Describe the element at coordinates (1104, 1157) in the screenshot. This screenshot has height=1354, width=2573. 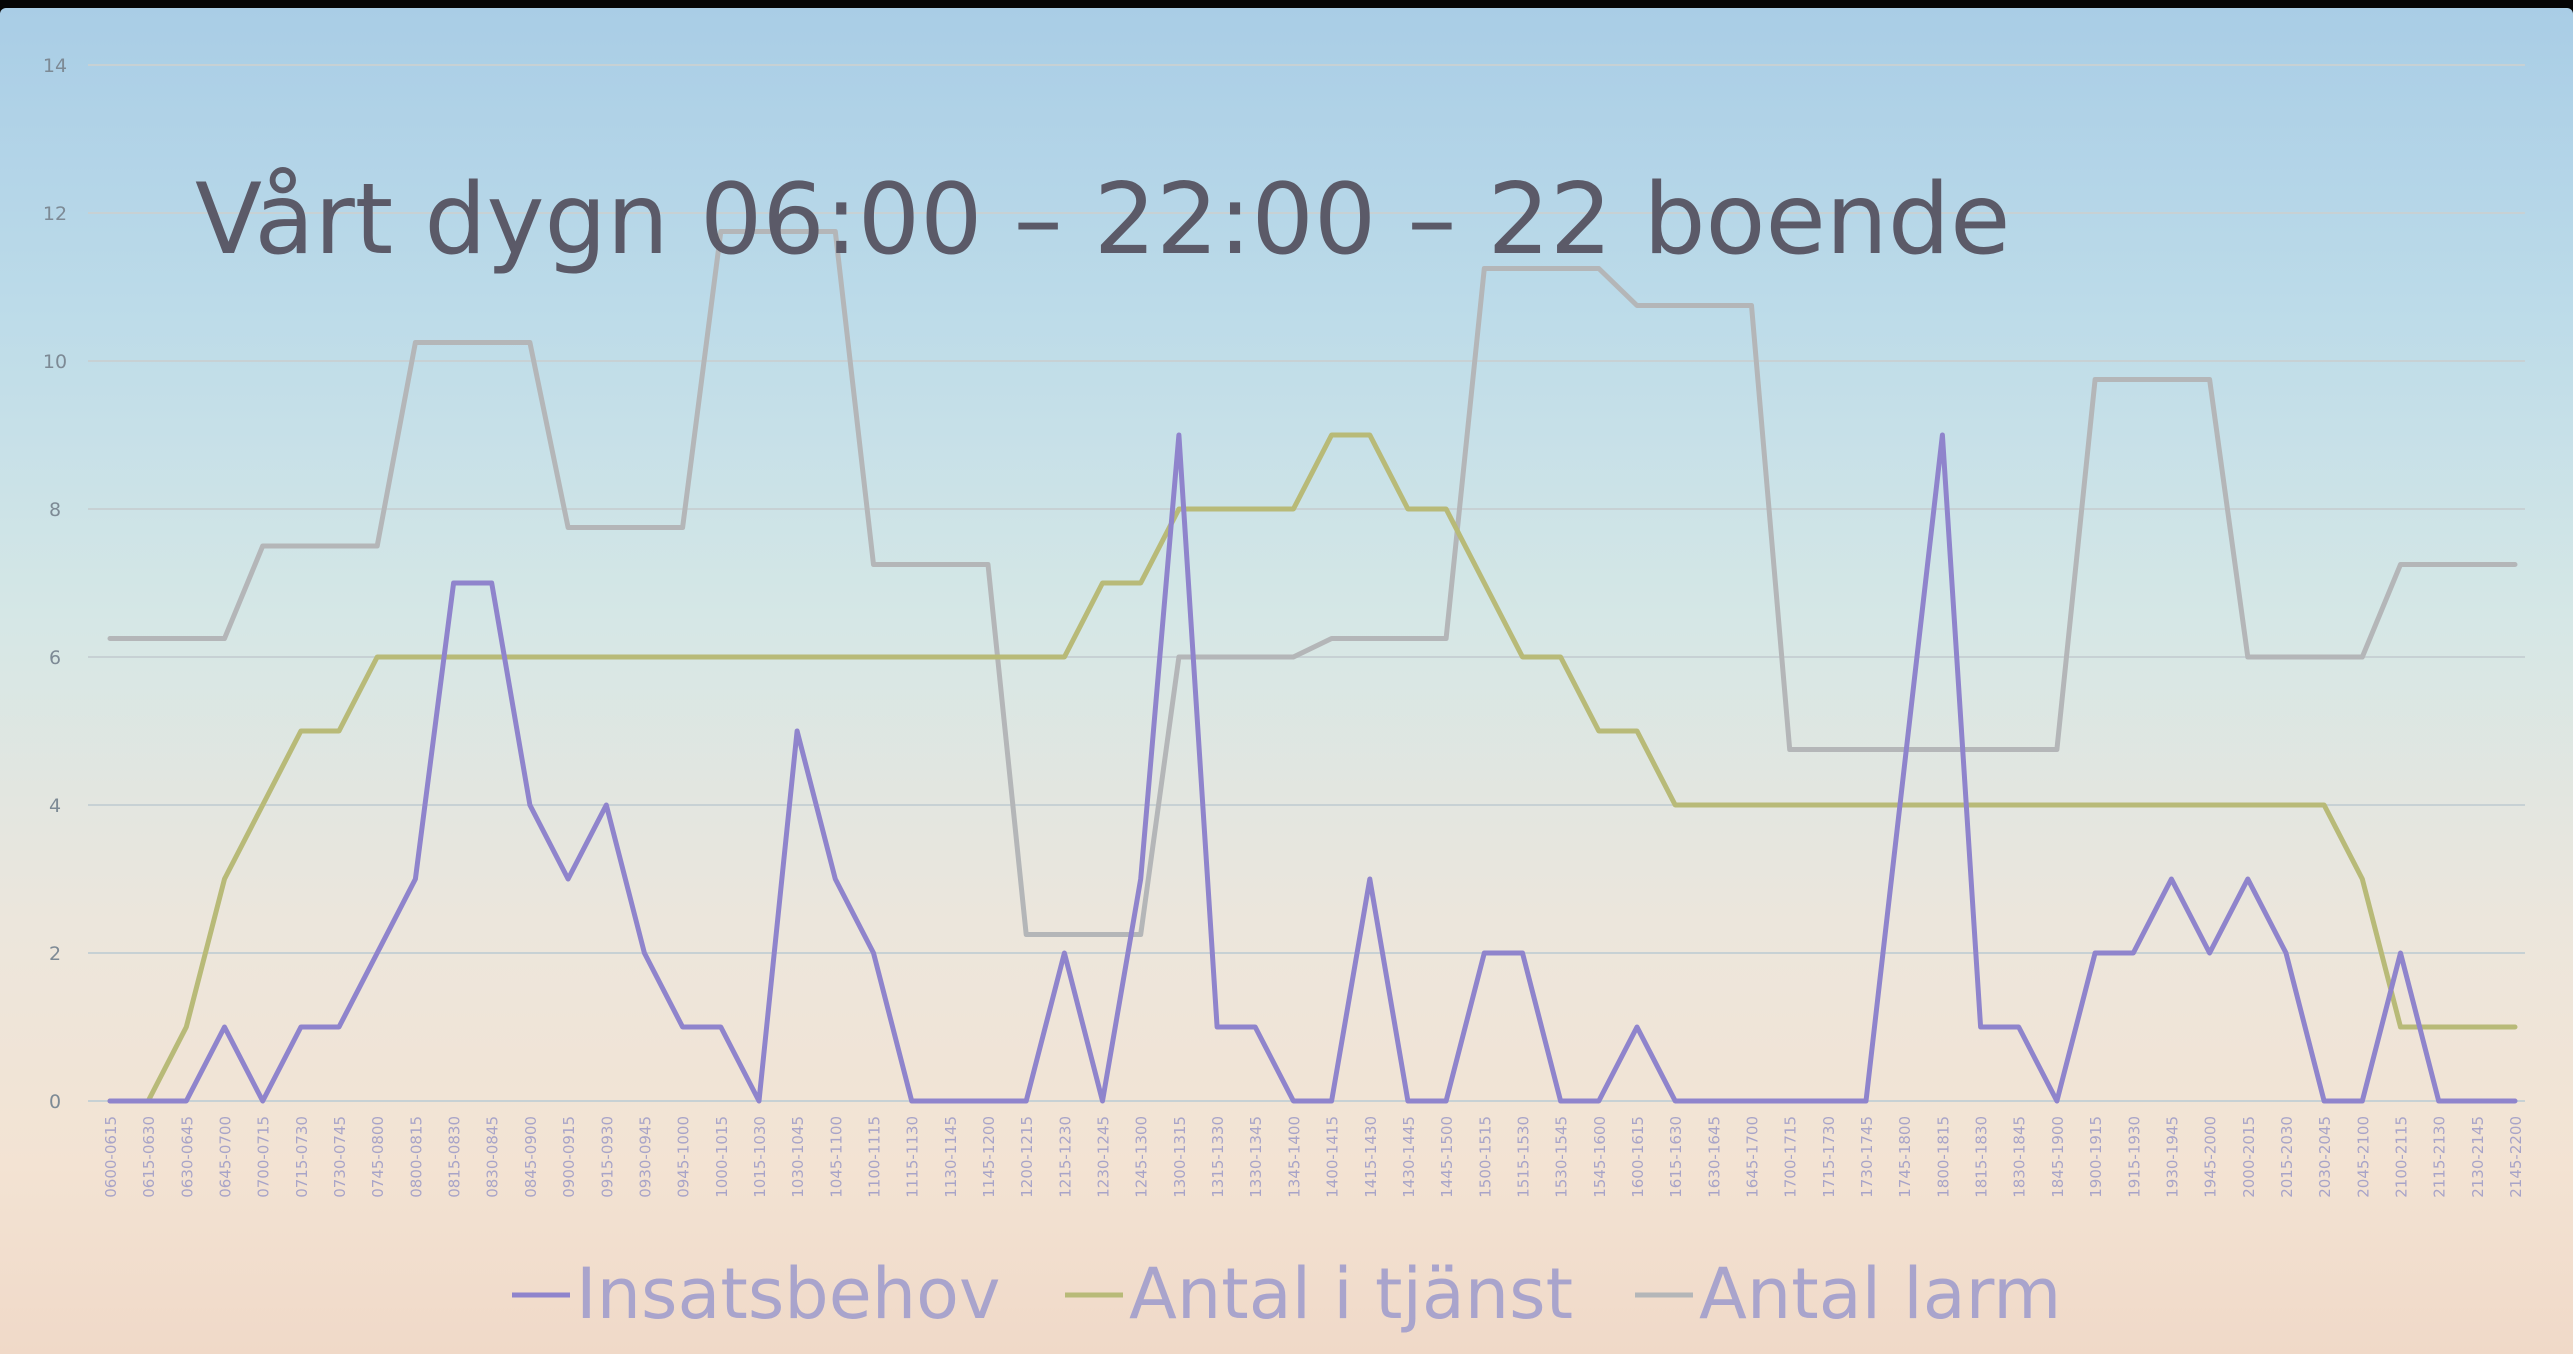
I see `x-tick-label: 1230-1245` at that location.